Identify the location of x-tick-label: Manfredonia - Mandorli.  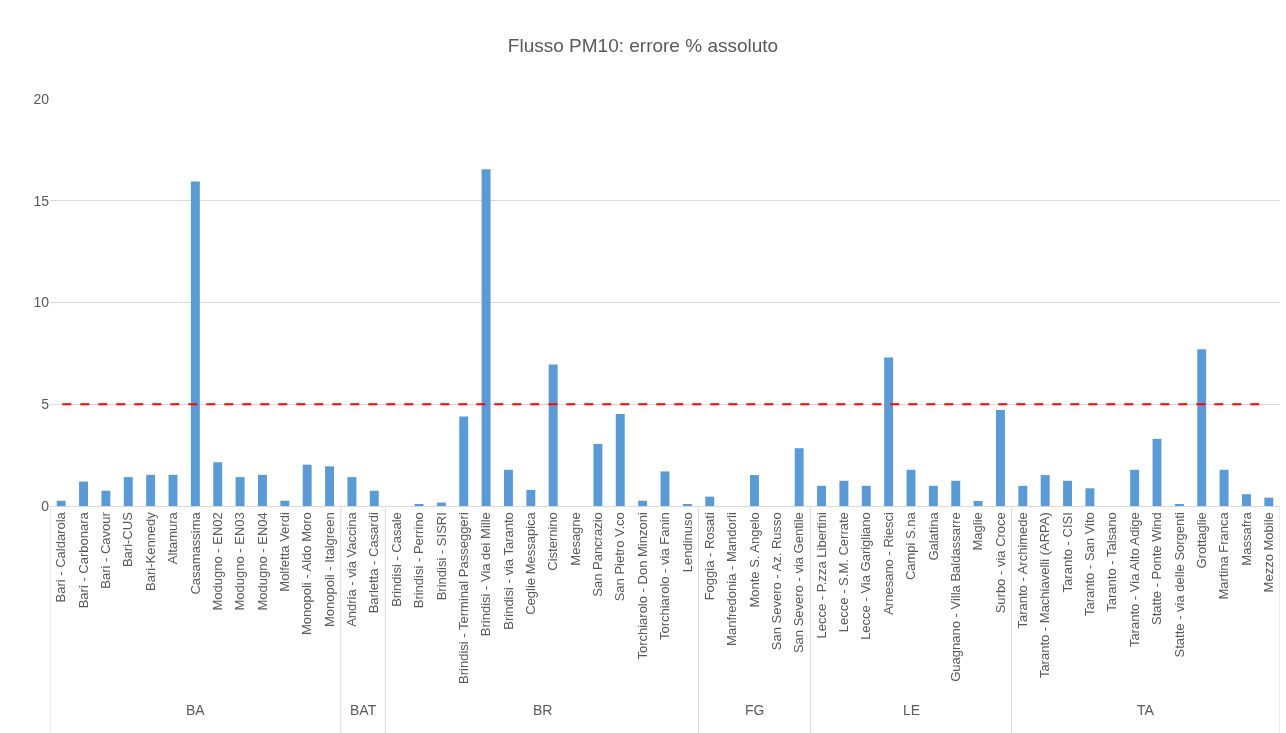
(732, 579).